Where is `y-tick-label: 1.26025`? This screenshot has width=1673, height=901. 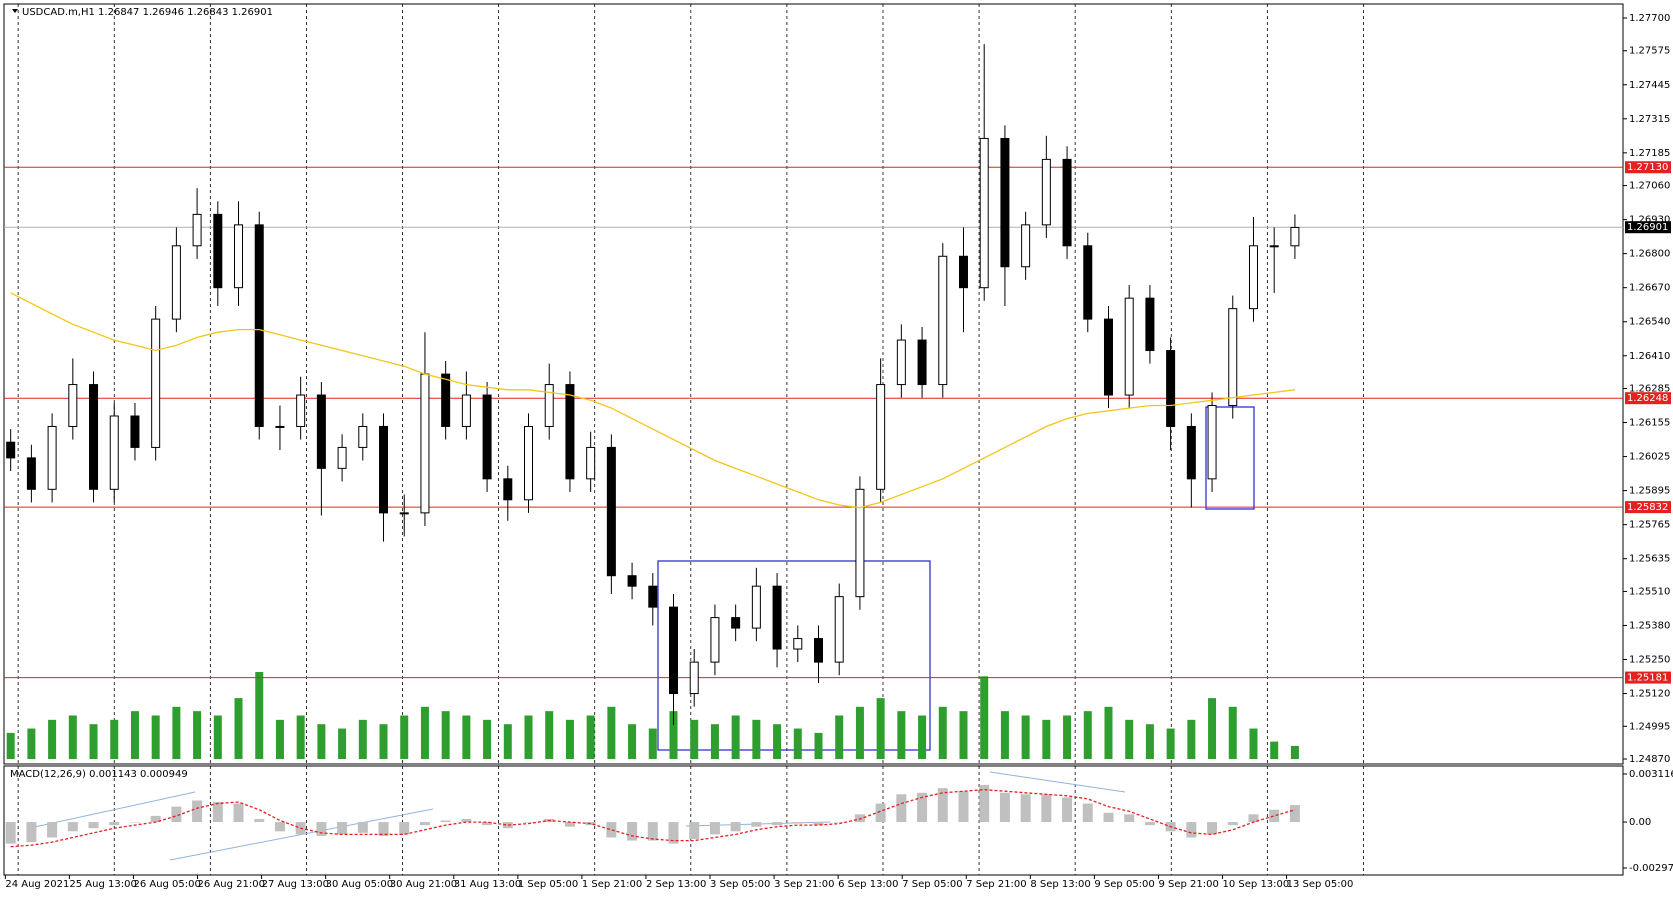
y-tick-label: 1.26025 is located at coordinates (1649, 457).